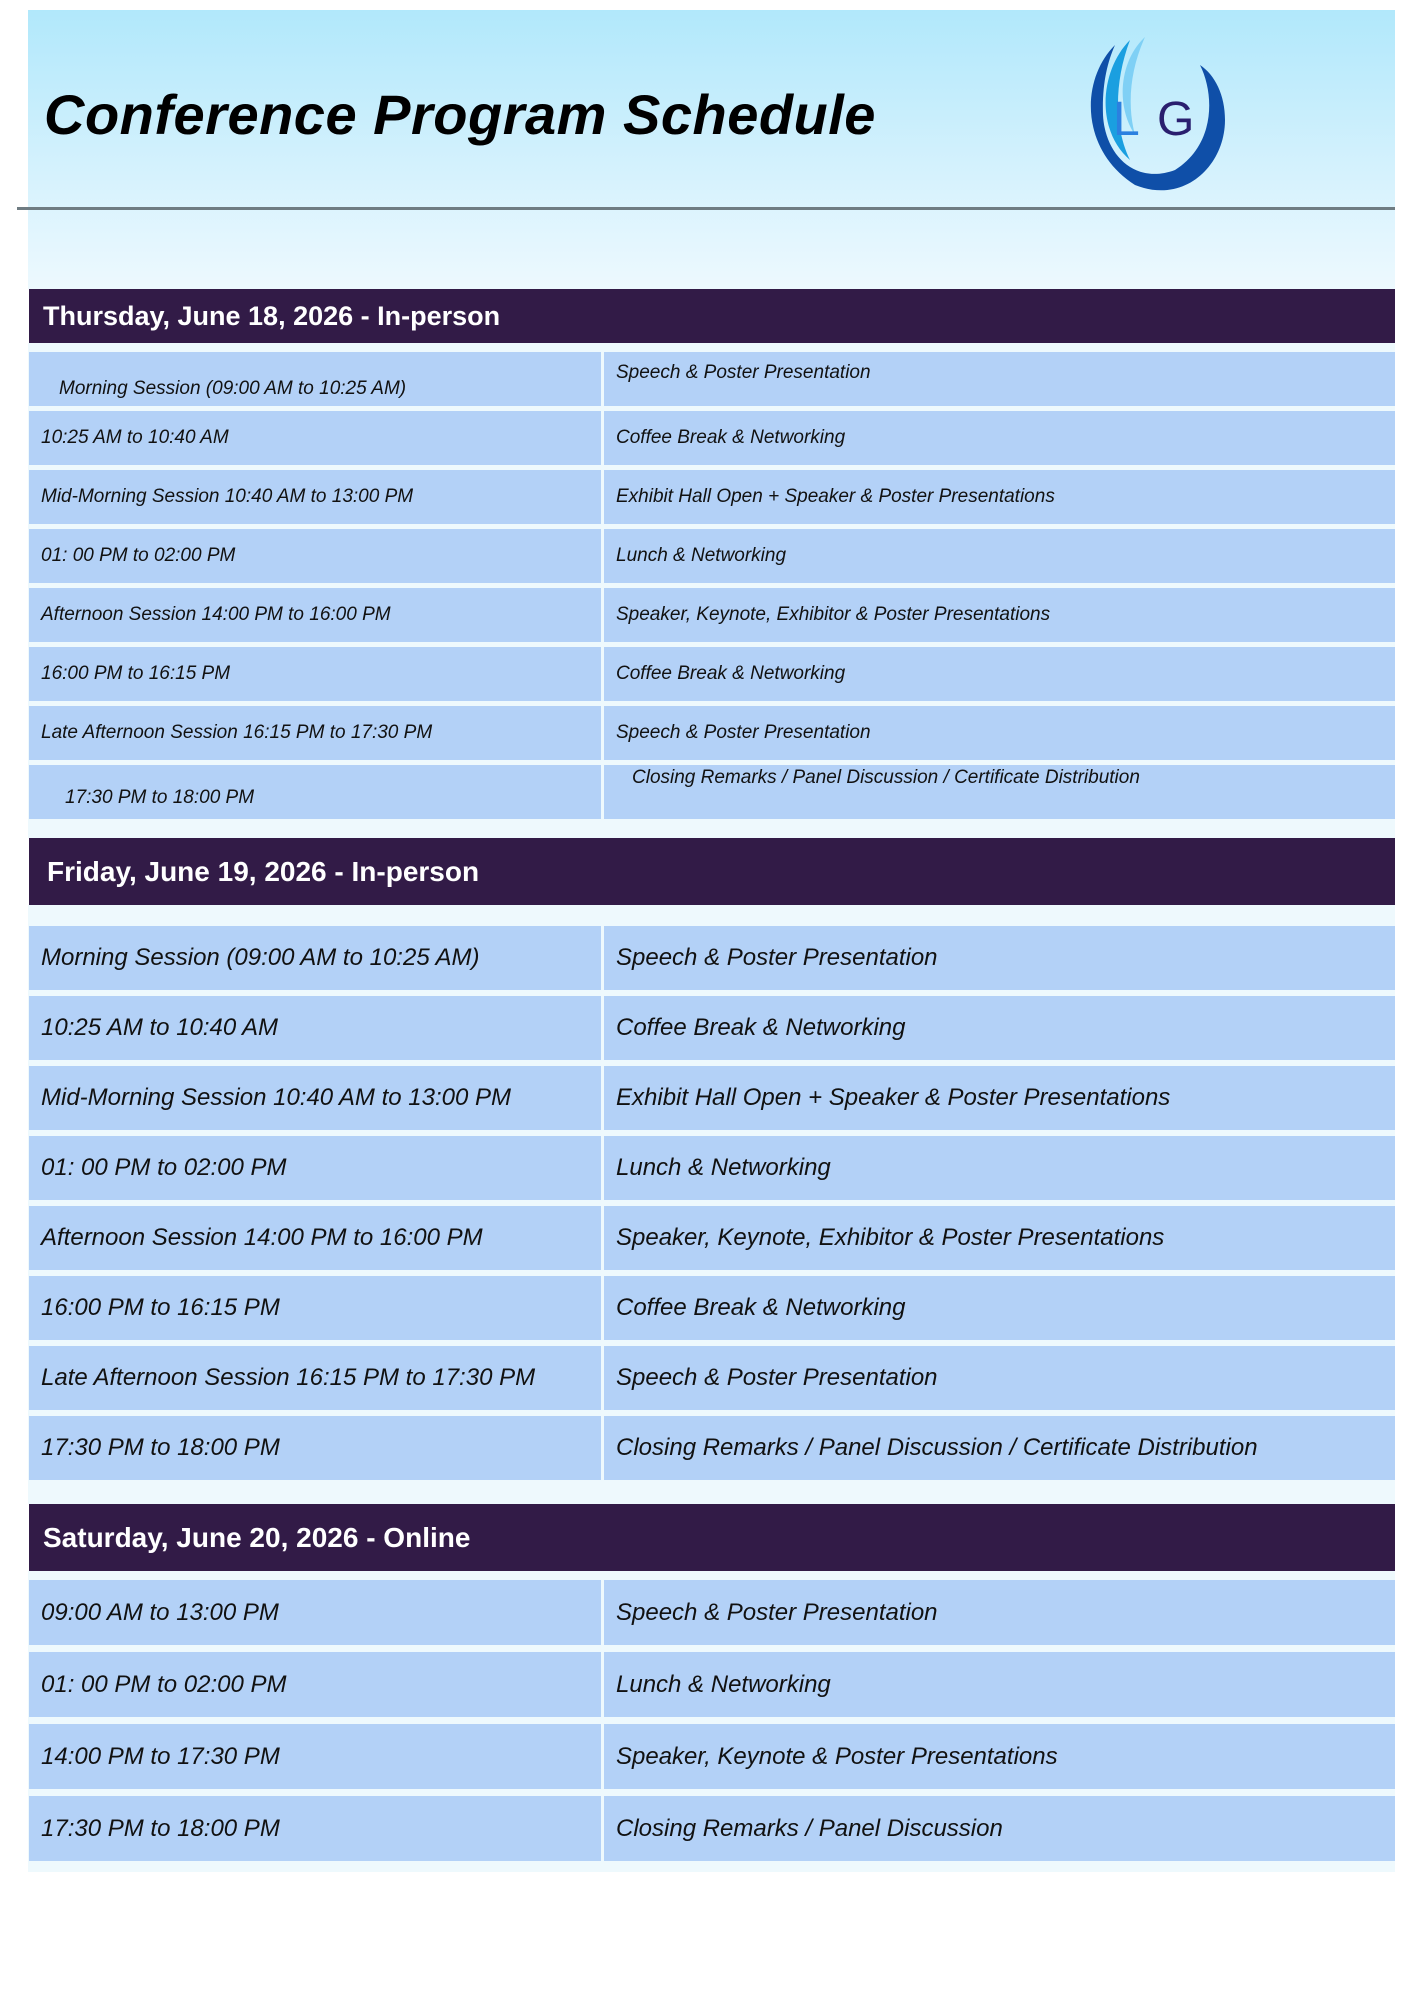 Image resolution: width=1414 pixels, height=2000 pixels. Describe the element at coordinates (460, 114) in the screenshot. I see `page-title: Conference Program Schedule` at that location.